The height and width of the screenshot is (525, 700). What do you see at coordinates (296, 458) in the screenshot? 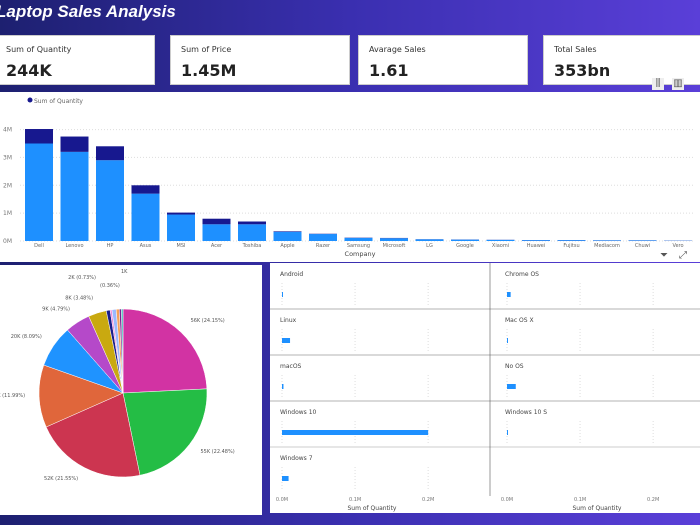
I see `panel-title: Windows 7` at bounding box center [296, 458].